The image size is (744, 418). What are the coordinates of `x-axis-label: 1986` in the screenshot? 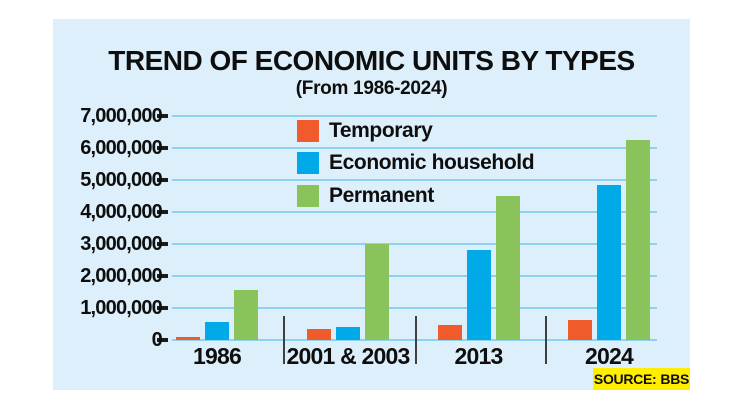 It's located at (217, 356).